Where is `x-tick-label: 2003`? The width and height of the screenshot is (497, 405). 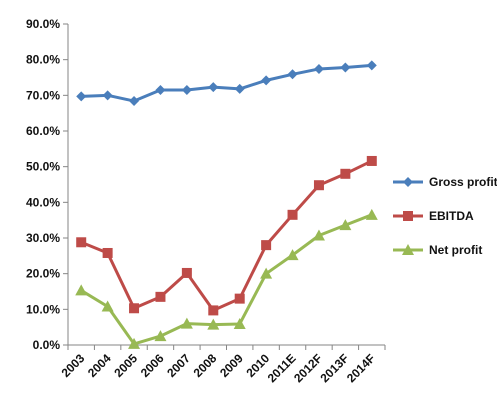
x-tick-label: 2003 is located at coordinates (73, 365).